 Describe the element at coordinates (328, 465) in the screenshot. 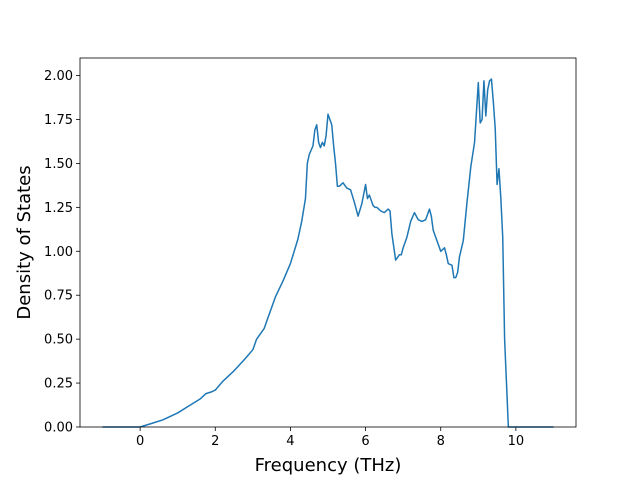

I see `x-axis-label: Frequency (THz)` at that location.